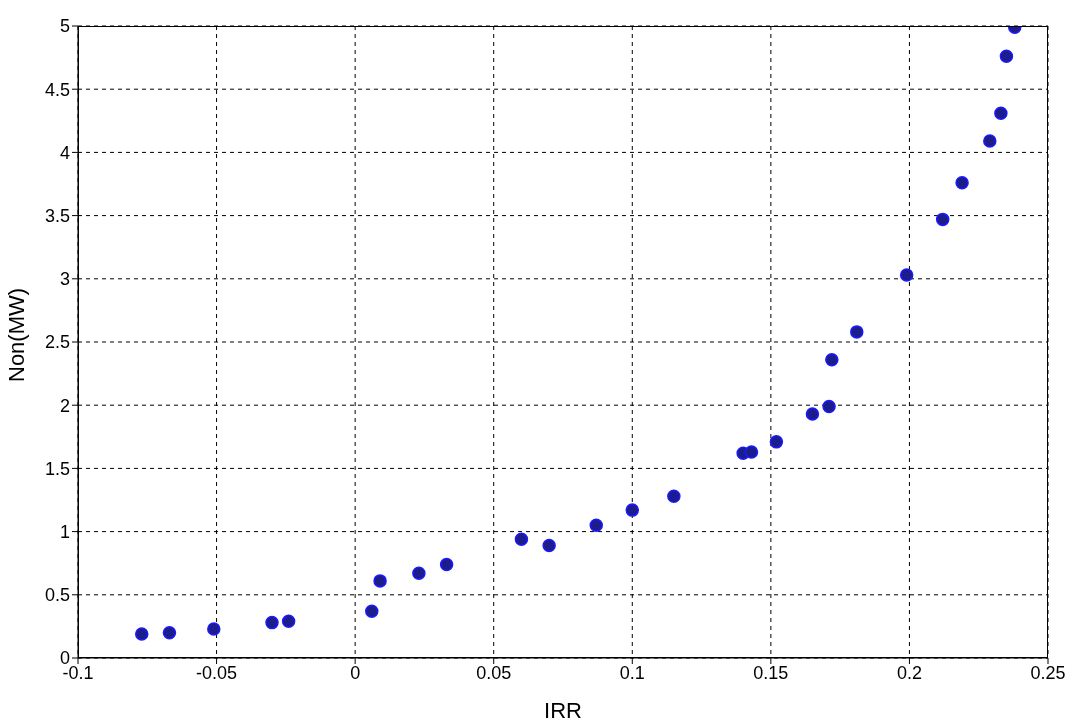  I want to click on x-tick-label: 0, so click(355, 672).